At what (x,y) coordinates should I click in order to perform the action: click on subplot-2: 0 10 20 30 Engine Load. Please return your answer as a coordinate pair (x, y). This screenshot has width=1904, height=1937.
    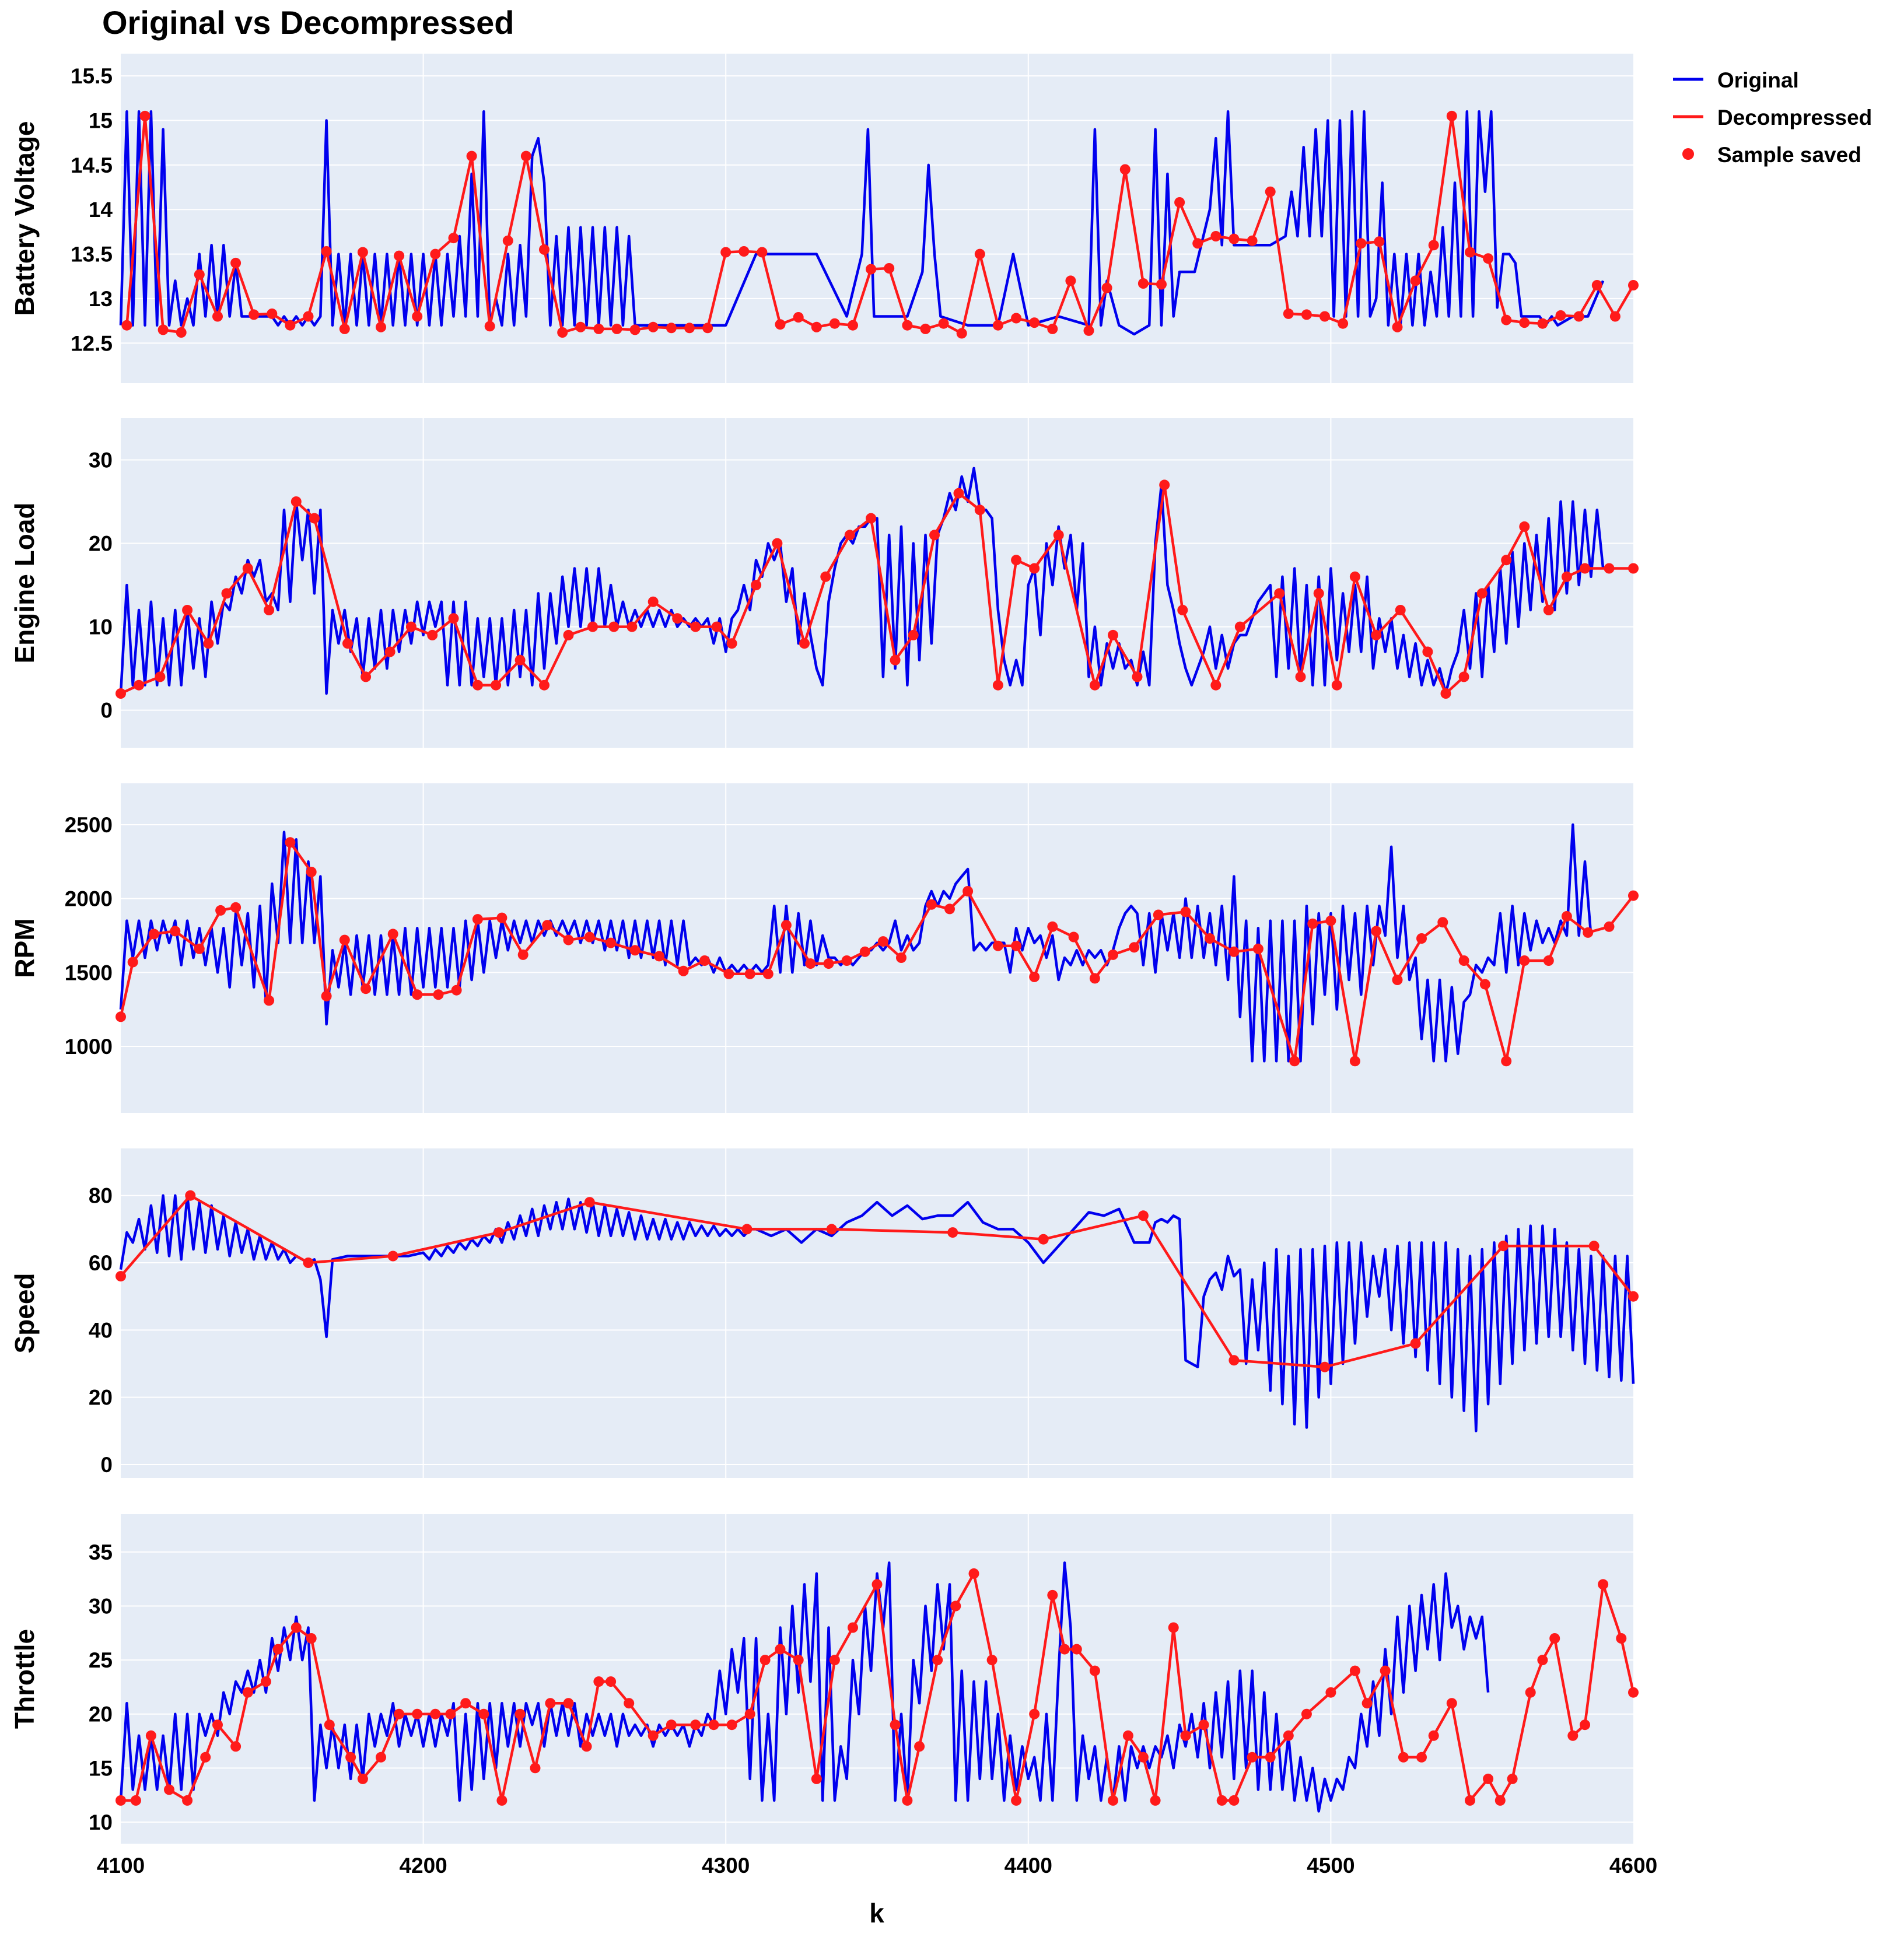
    Looking at the image, I should click on (824, 583).